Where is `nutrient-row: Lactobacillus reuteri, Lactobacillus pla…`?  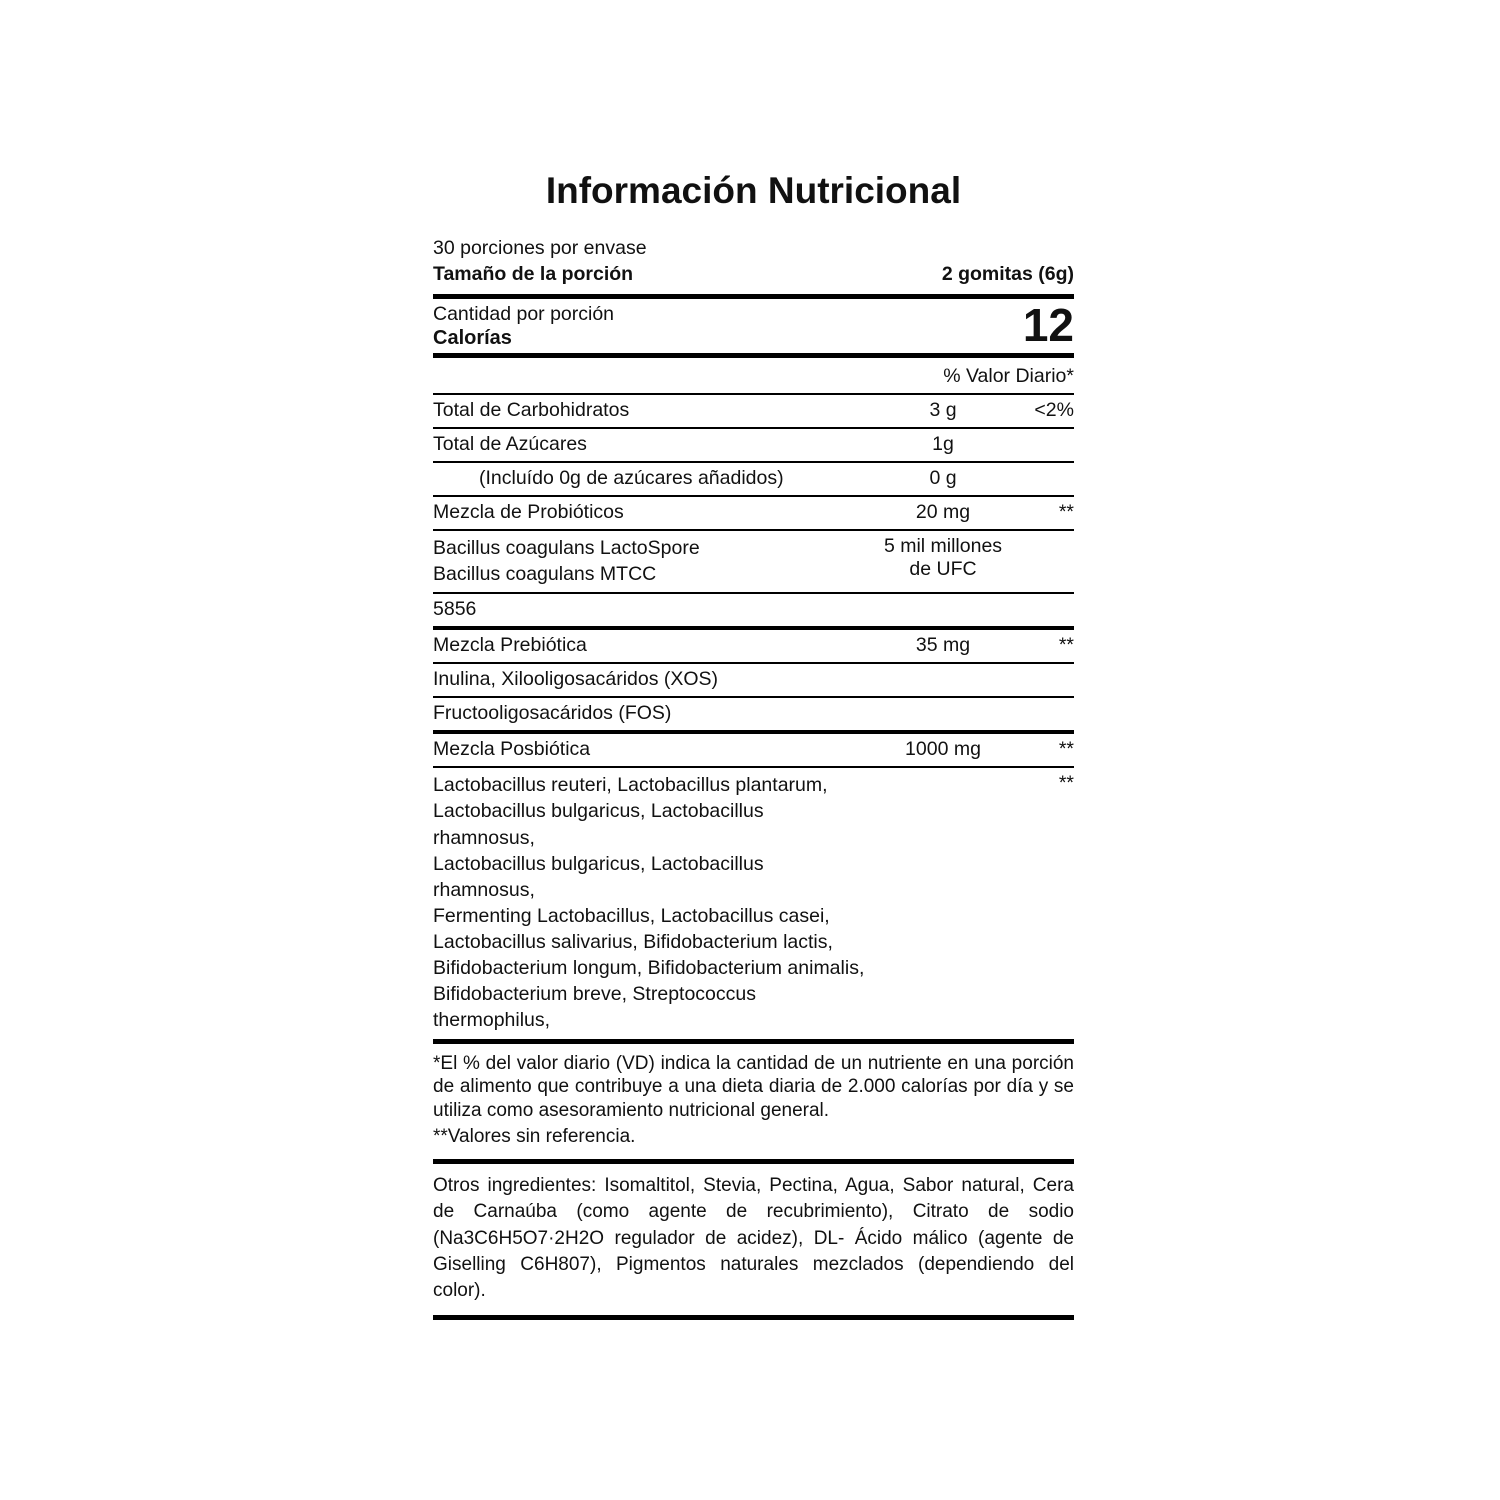 nutrient-row: Lactobacillus reuteri, Lactobacillus pla… is located at coordinates (753, 903).